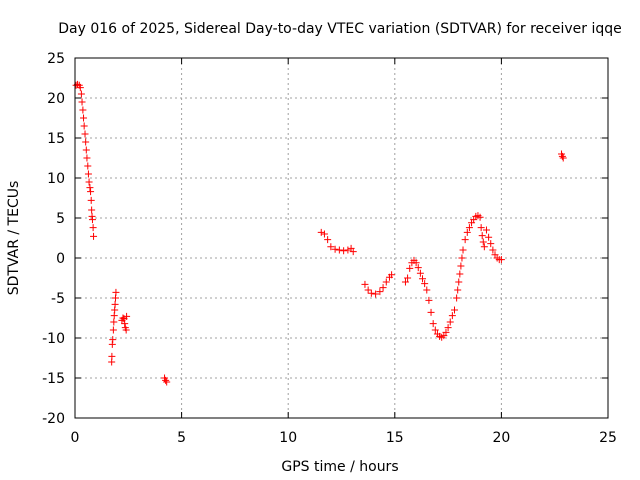 This screenshot has height=480, width=640. I want to click on y-tick-label: 15, so click(56, 139).